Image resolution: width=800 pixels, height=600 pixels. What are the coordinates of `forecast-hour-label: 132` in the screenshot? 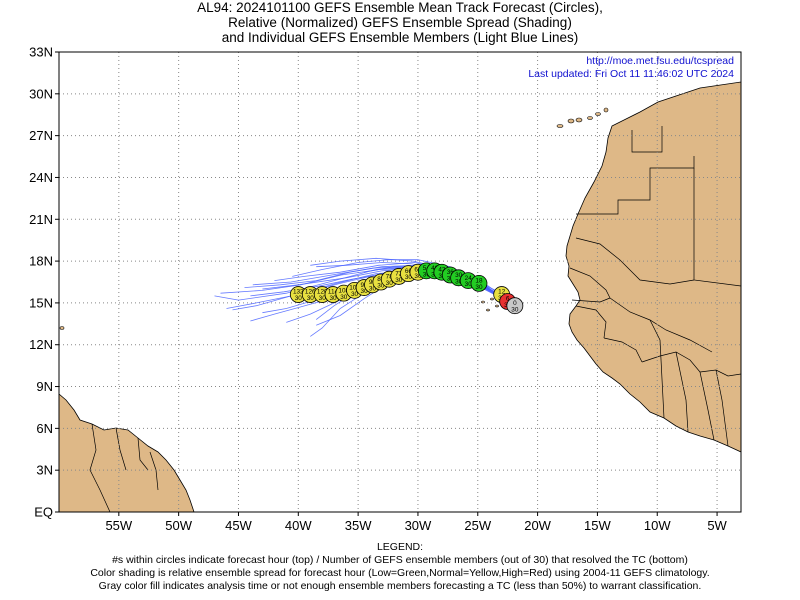 It's located at (298, 292).